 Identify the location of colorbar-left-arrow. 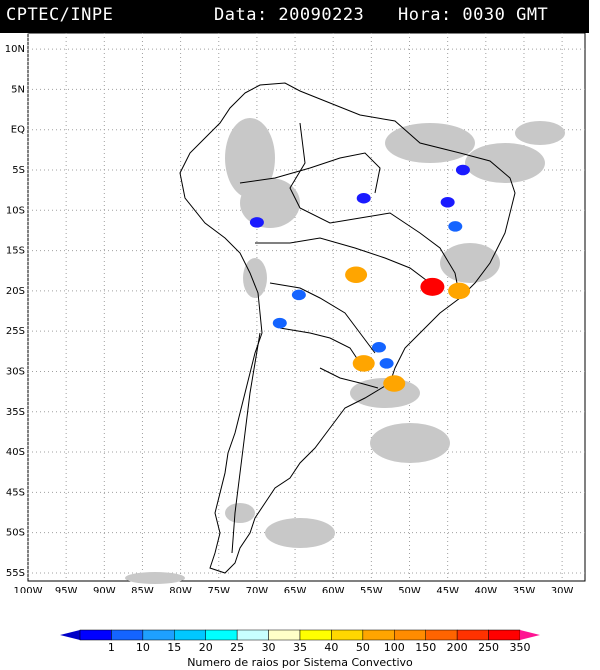
(70, 635).